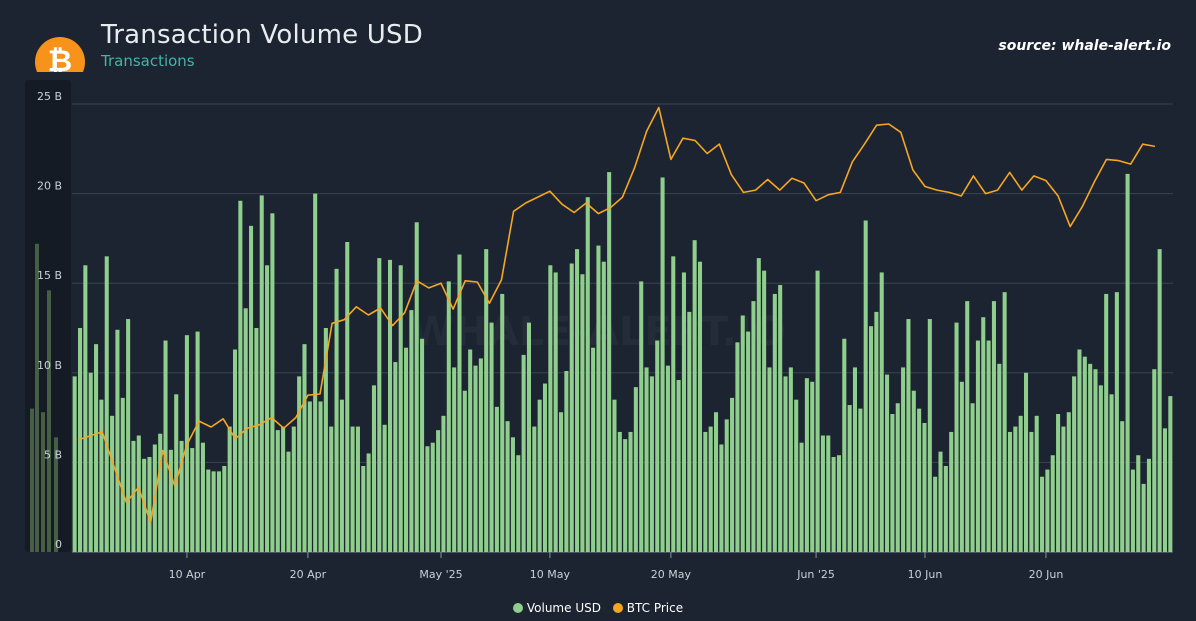 The height and width of the screenshot is (621, 1196). What do you see at coordinates (647, 608) in the screenshot?
I see `legend-item-btc-price: BTC Price` at bounding box center [647, 608].